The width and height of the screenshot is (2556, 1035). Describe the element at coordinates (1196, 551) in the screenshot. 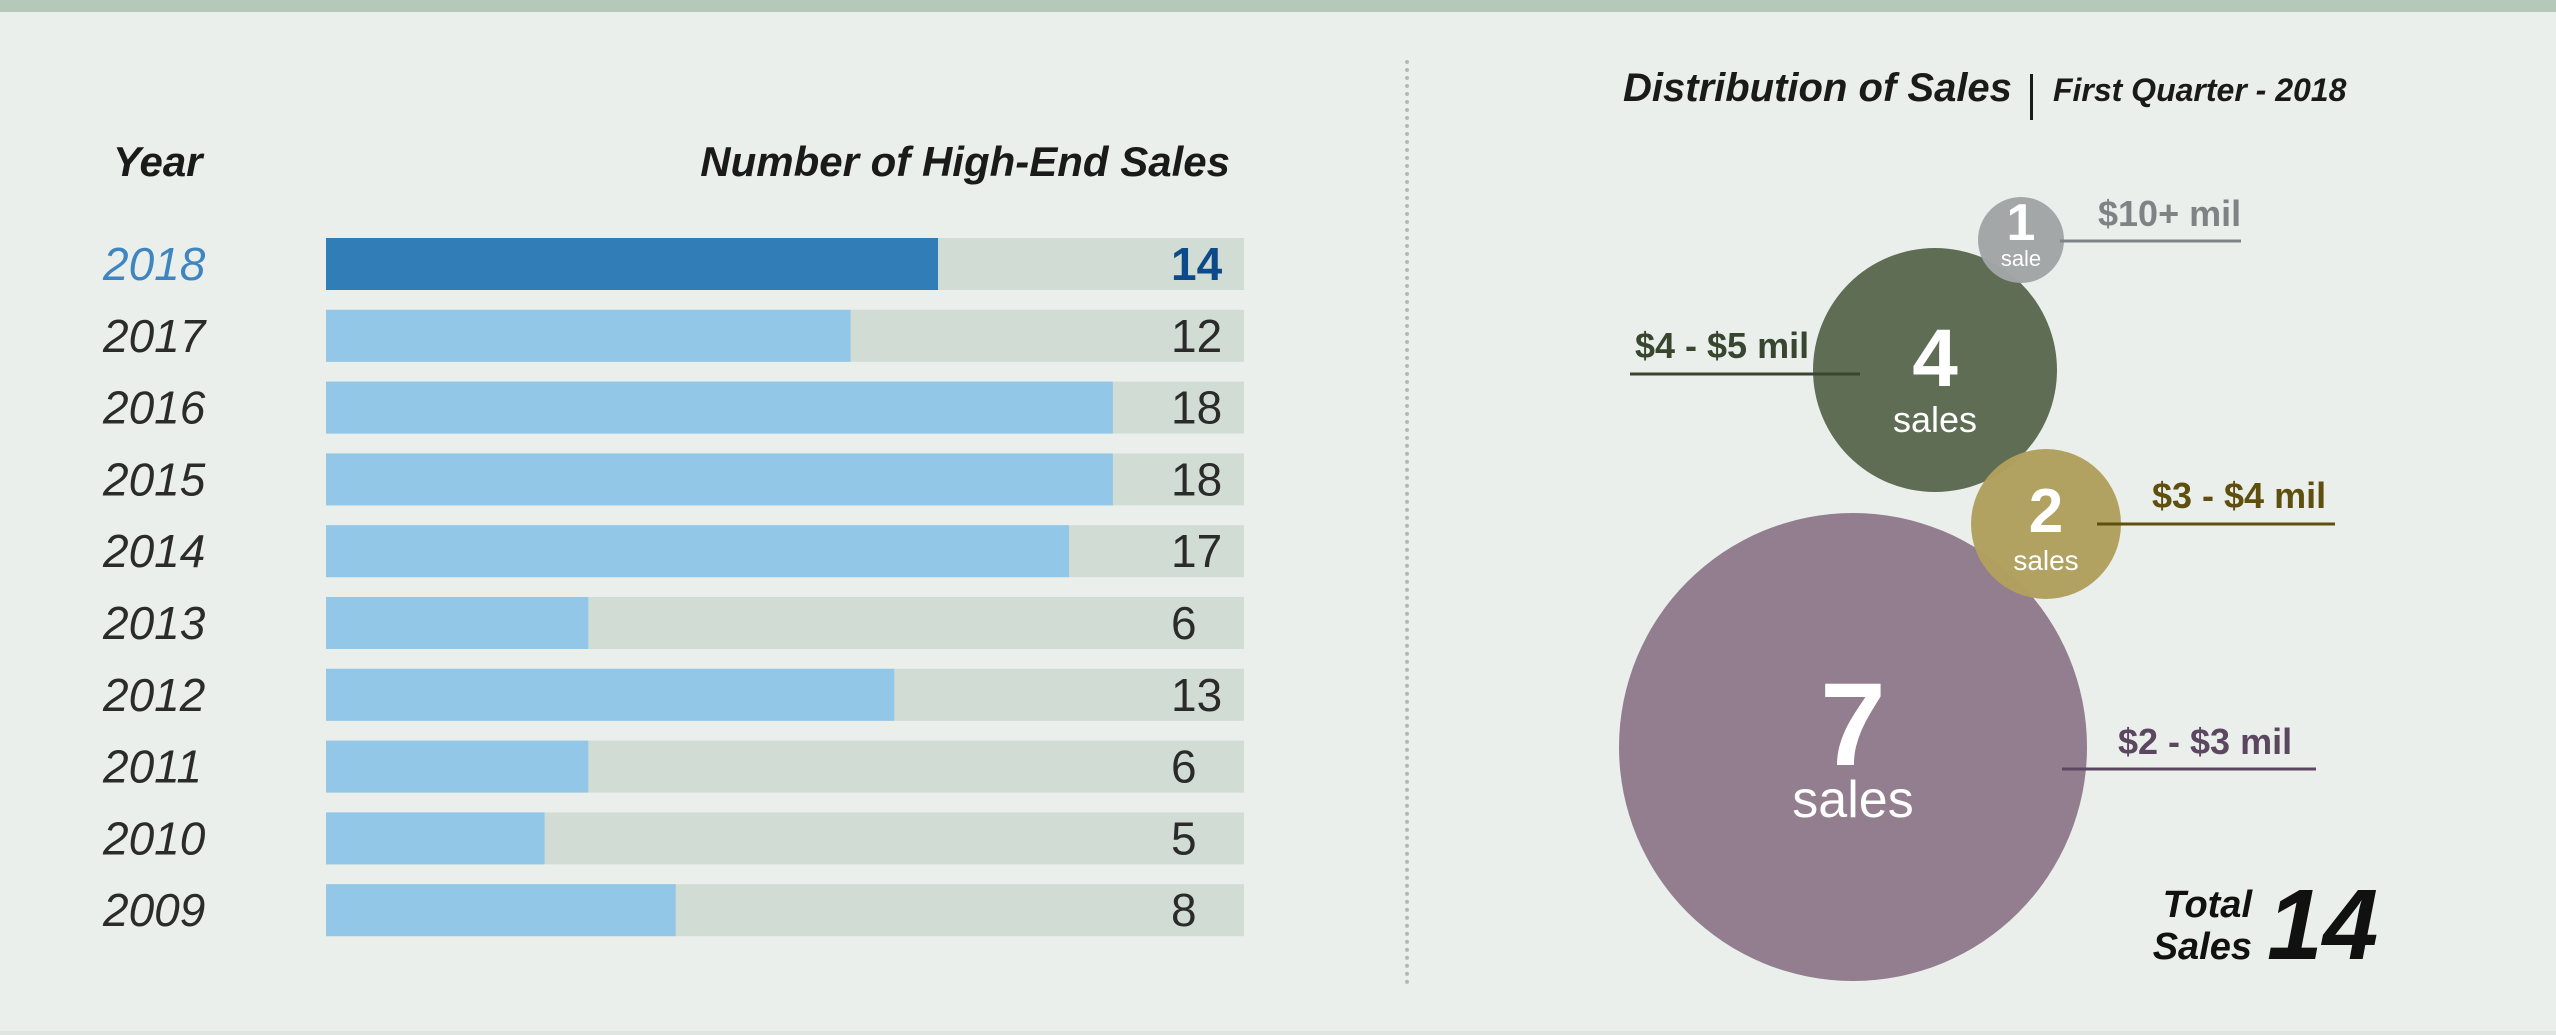

I see `value-label: 17` at that location.